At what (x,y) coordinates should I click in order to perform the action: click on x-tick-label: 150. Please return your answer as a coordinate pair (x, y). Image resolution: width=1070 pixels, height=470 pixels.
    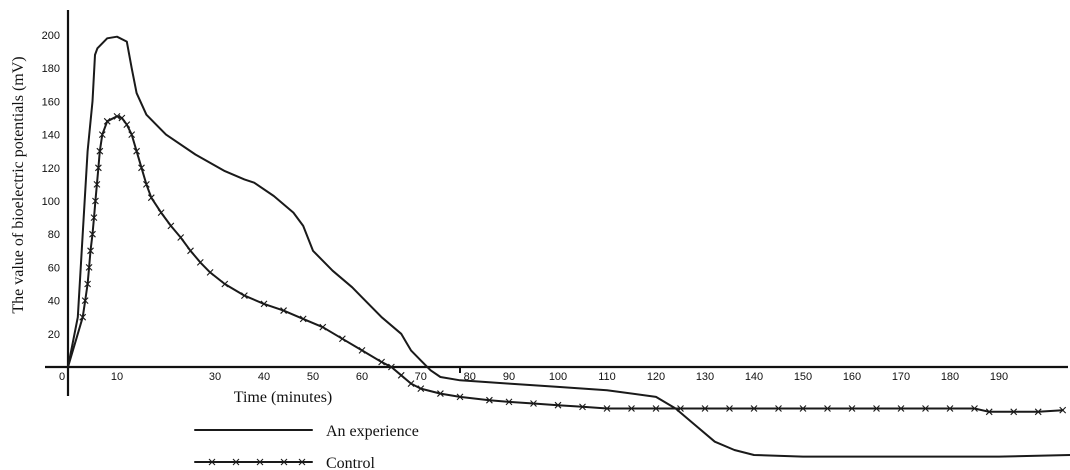
    Looking at the image, I should click on (803, 377).